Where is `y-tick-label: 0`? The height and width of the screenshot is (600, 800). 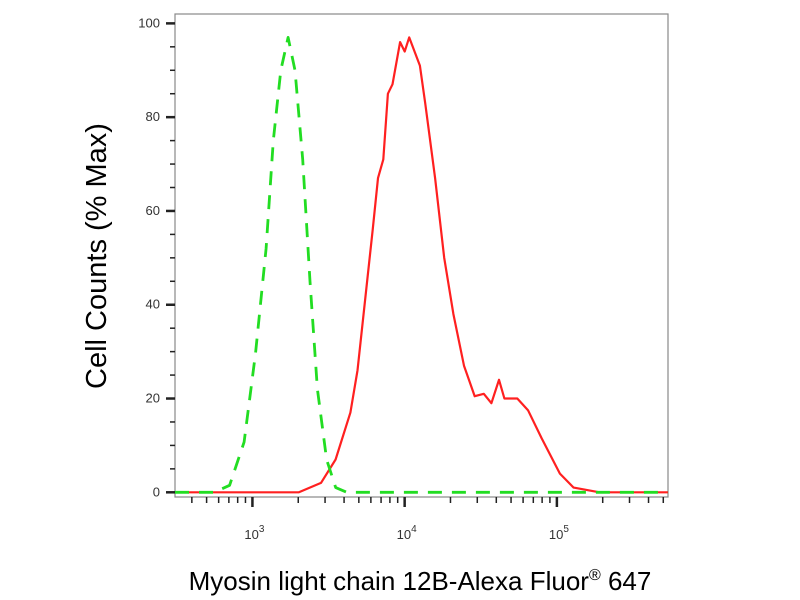
y-tick-label: 0 is located at coordinates (156, 491).